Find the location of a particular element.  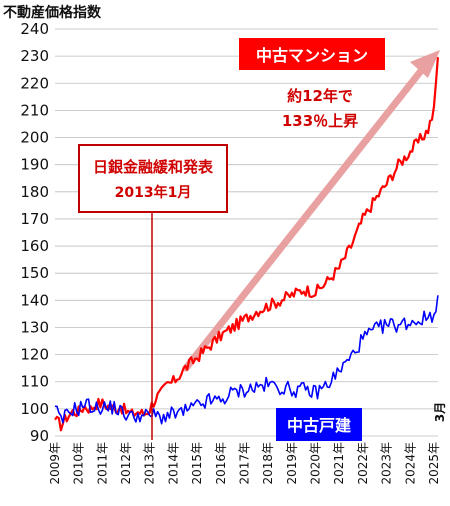

x-tick-2011: 2011年 is located at coordinates (102, 463).